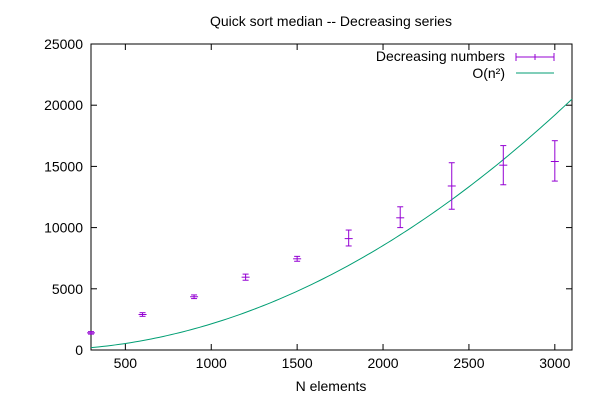 The height and width of the screenshot is (400, 600). What do you see at coordinates (211, 363) in the screenshot?
I see `x-tick-label: 1000` at bounding box center [211, 363].